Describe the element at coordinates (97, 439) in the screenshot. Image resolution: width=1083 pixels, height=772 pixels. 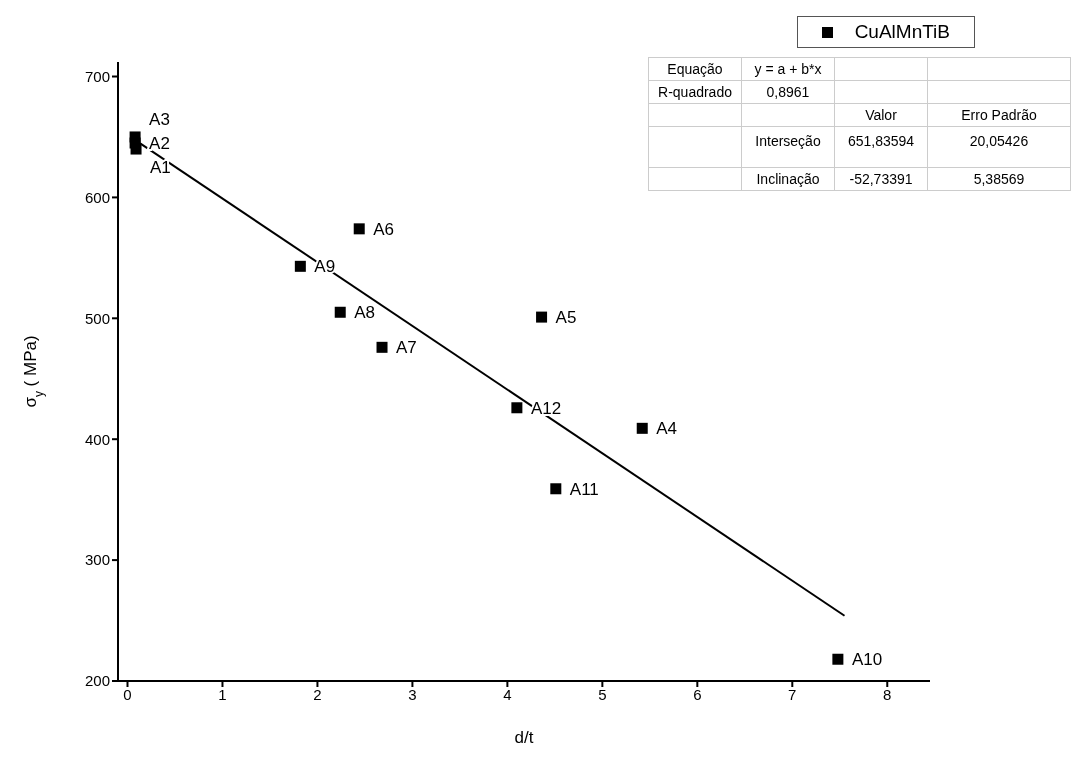
I see `y-tick-label: 400` at that location.